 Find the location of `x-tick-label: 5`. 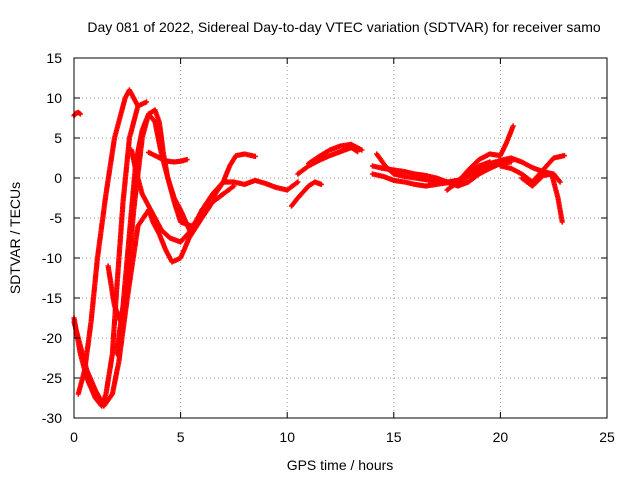

x-tick-label: 5 is located at coordinates (181, 437).